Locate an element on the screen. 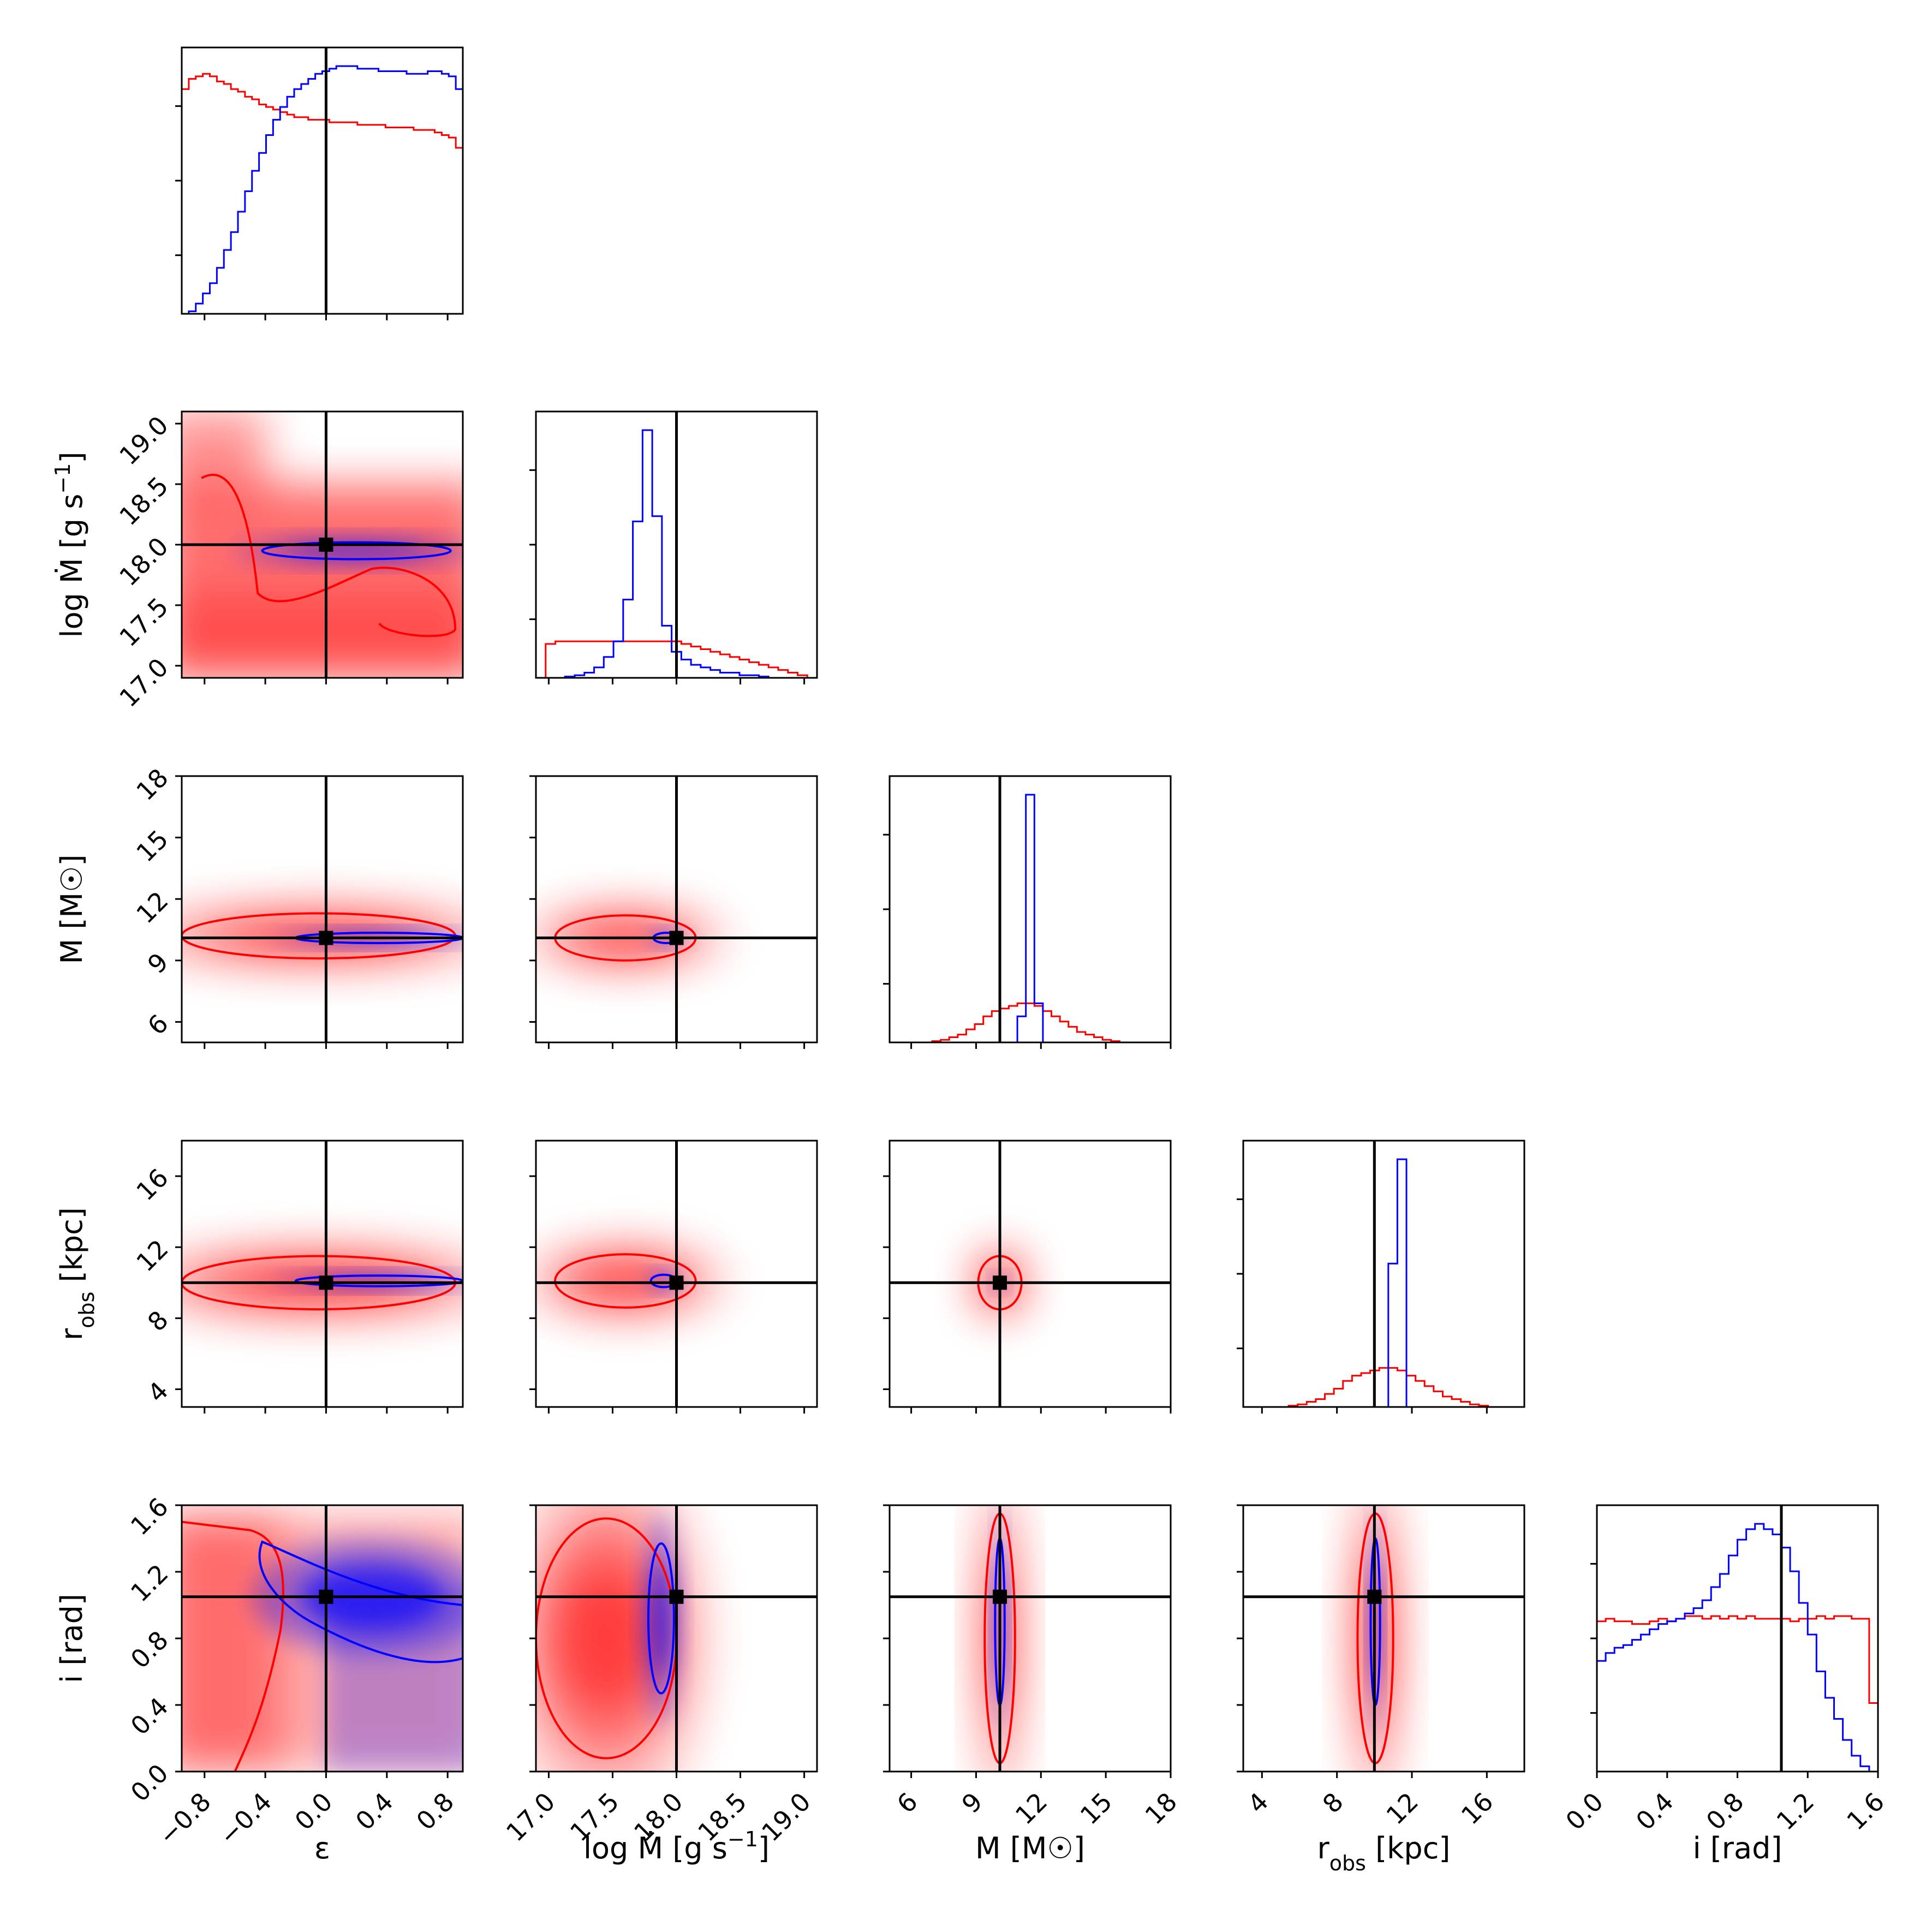  panel-logMdot-vs-robs is located at coordinates (676, 1274).